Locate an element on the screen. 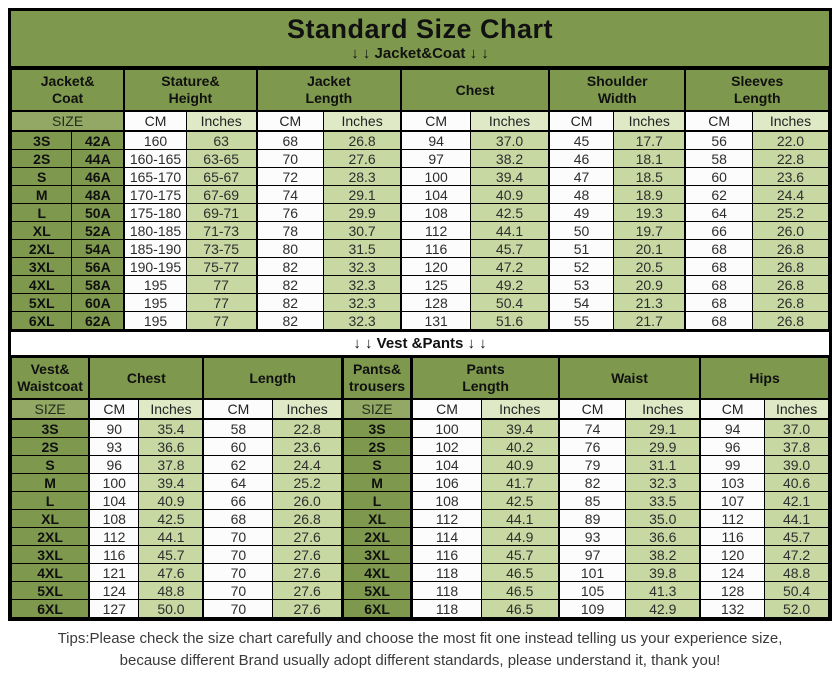  col-group-pants-trousers: Pants& trousers is located at coordinates (376, 379).